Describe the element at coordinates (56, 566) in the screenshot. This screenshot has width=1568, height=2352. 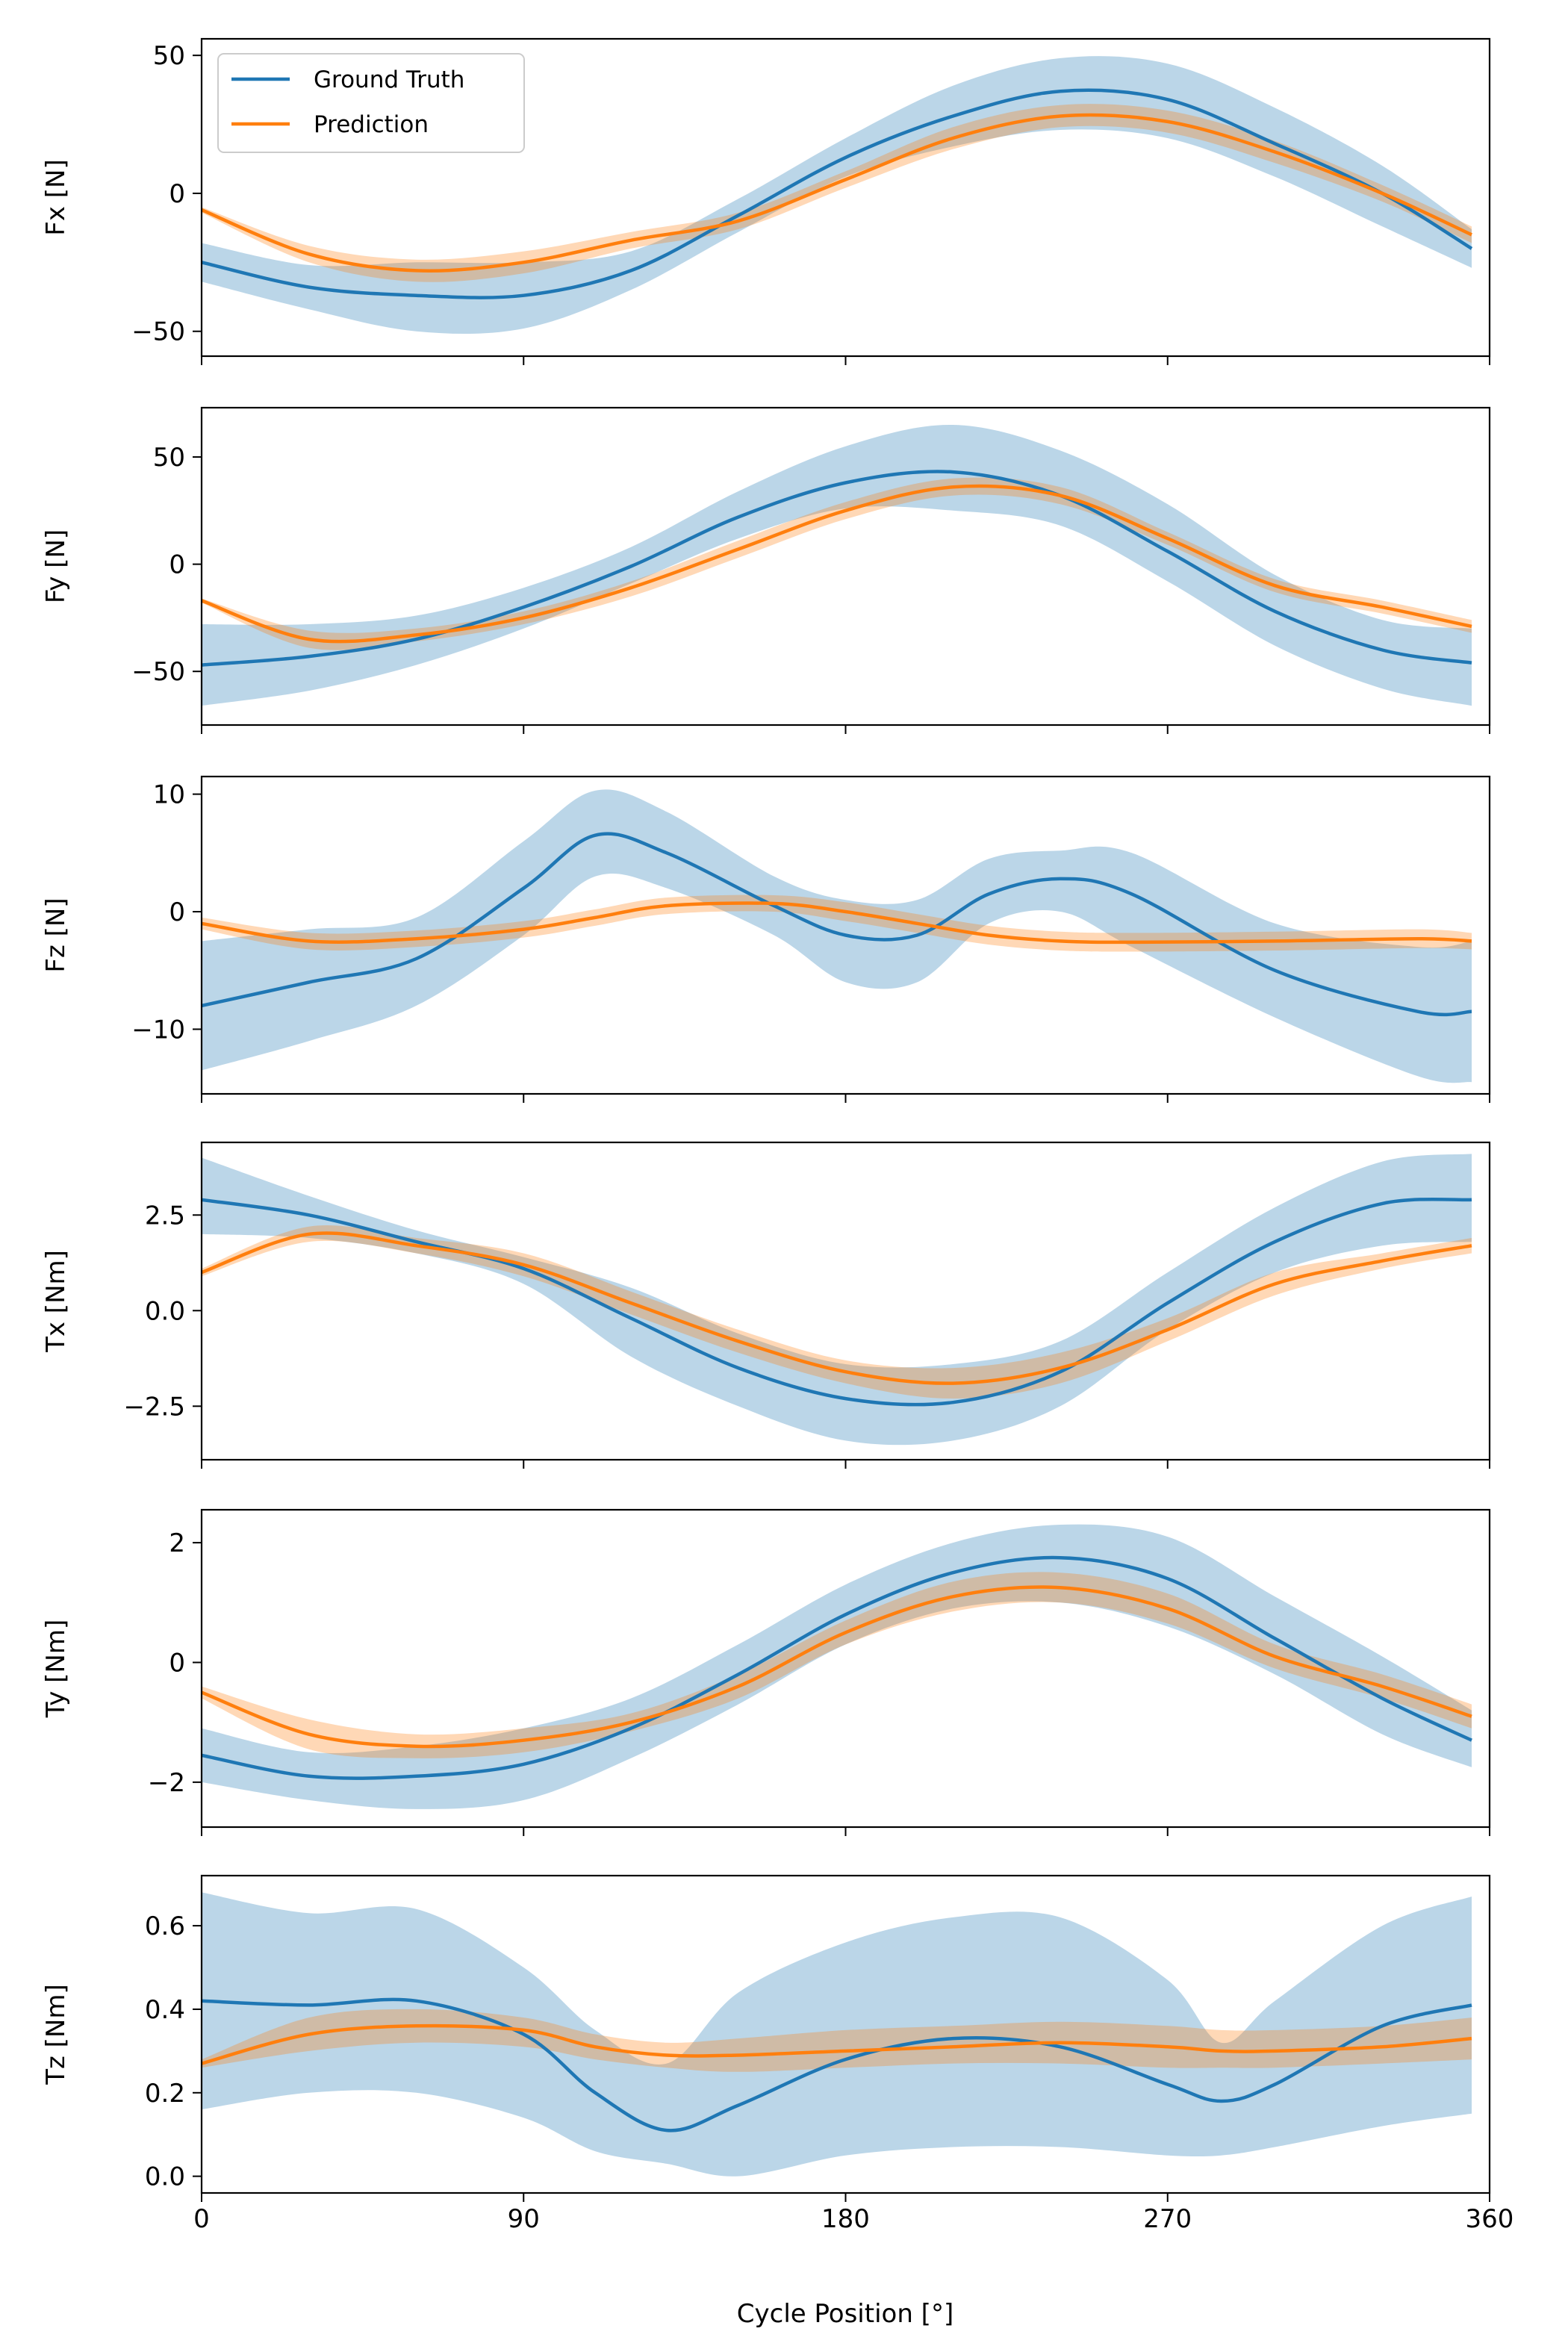
I see `y-axis-label: Fy [N]` at that location.